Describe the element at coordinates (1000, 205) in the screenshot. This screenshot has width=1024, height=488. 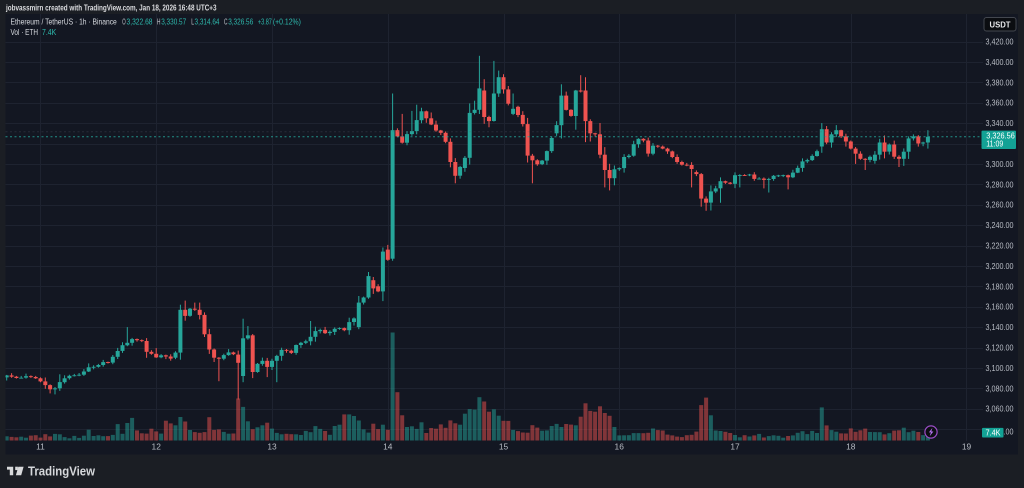
I see `svg-text: 3,260.00` at that location.